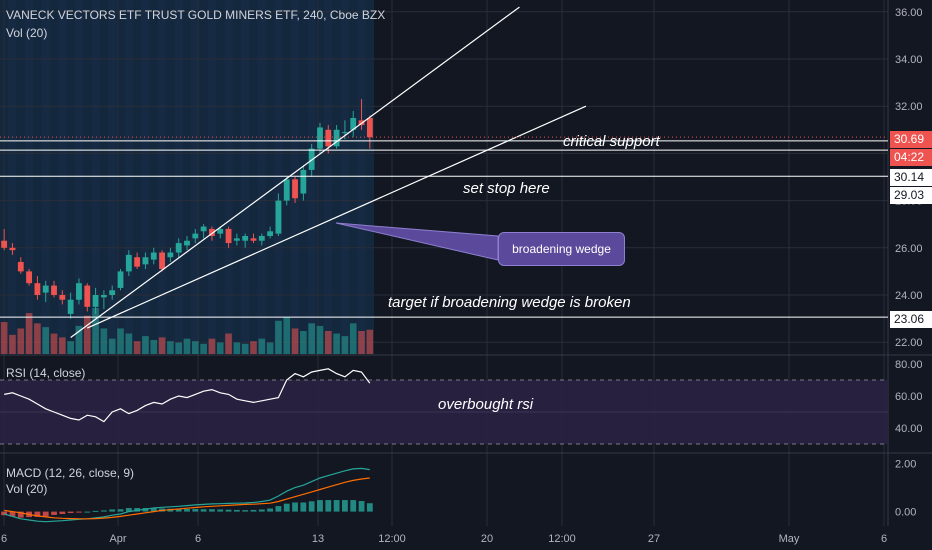 This screenshot has height=550, width=932. What do you see at coordinates (611, 141) in the screenshot?
I see `annotation-critical-support: critical support` at bounding box center [611, 141].